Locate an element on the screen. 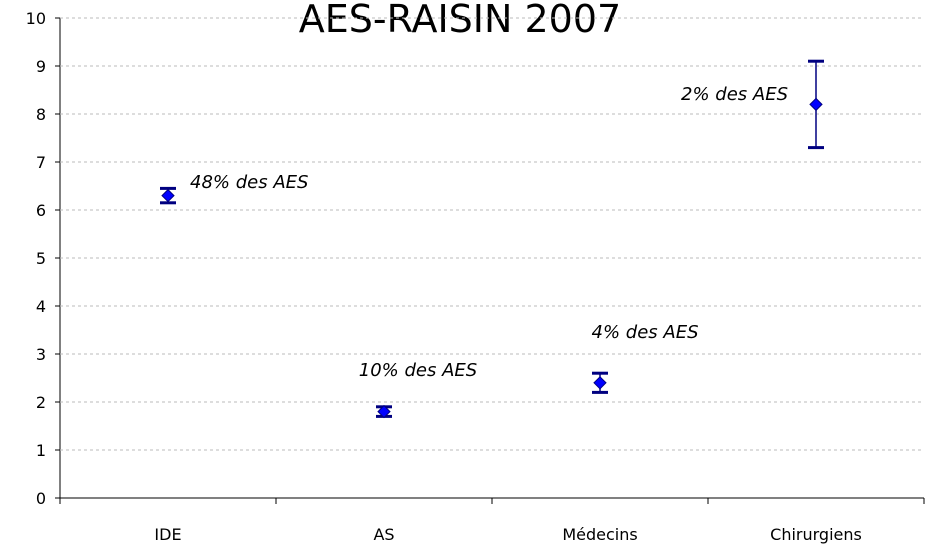 The height and width of the screenshot is (547, 930). x-tick-label: Médecins is located at coordinates (599, 534).